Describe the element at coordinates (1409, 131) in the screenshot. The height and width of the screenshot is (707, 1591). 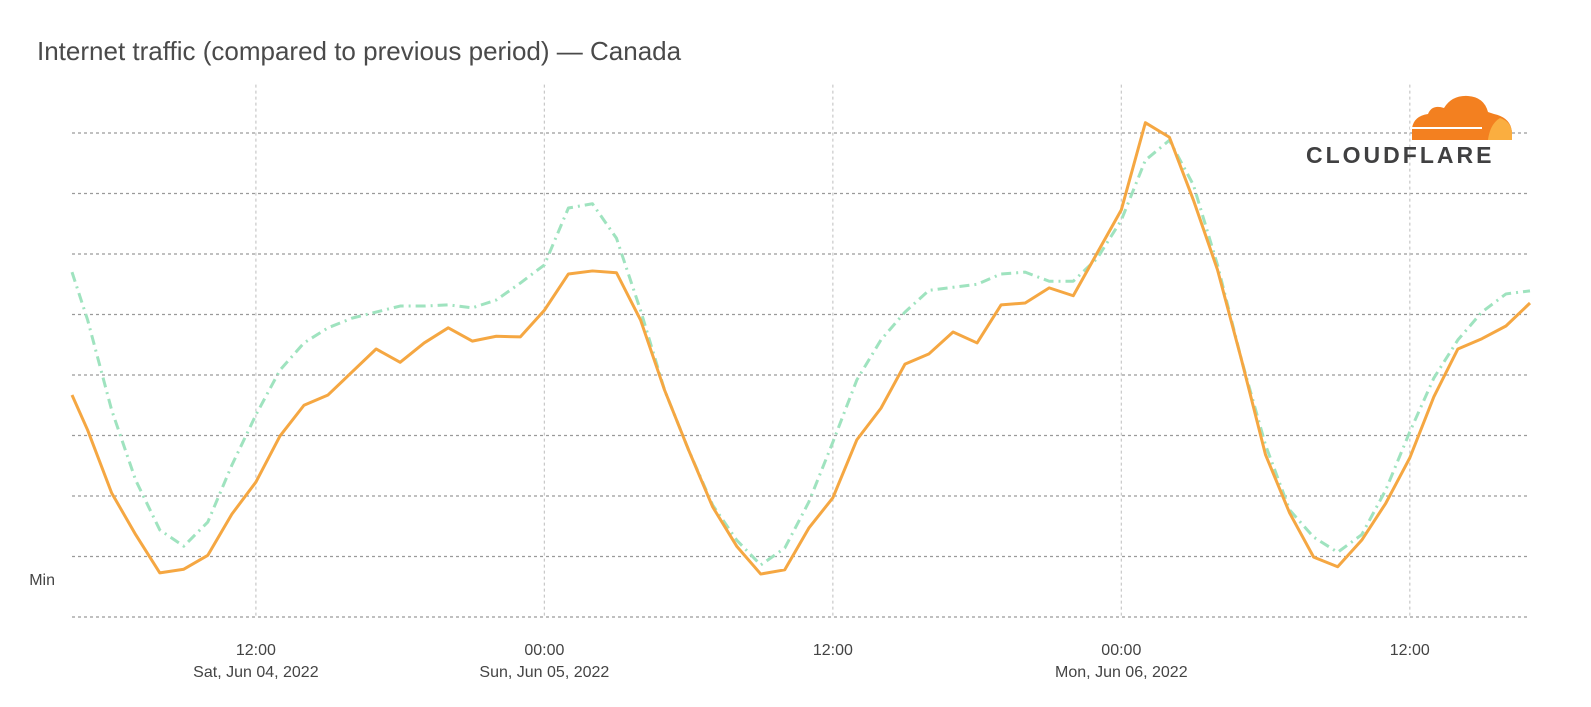
I see `logo: CLOUDFLARE` at that location.